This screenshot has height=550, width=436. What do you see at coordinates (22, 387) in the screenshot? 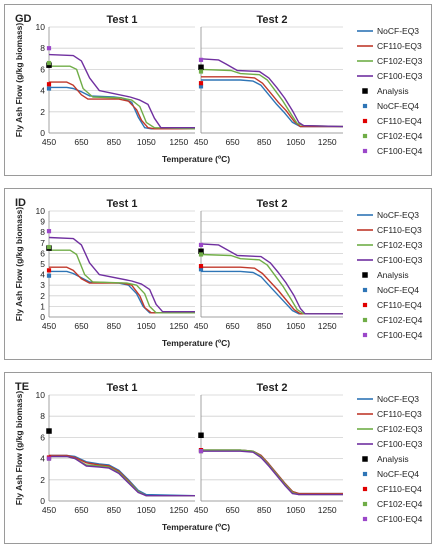
I see `panel-label: TE` at bounding box center [22, 387].